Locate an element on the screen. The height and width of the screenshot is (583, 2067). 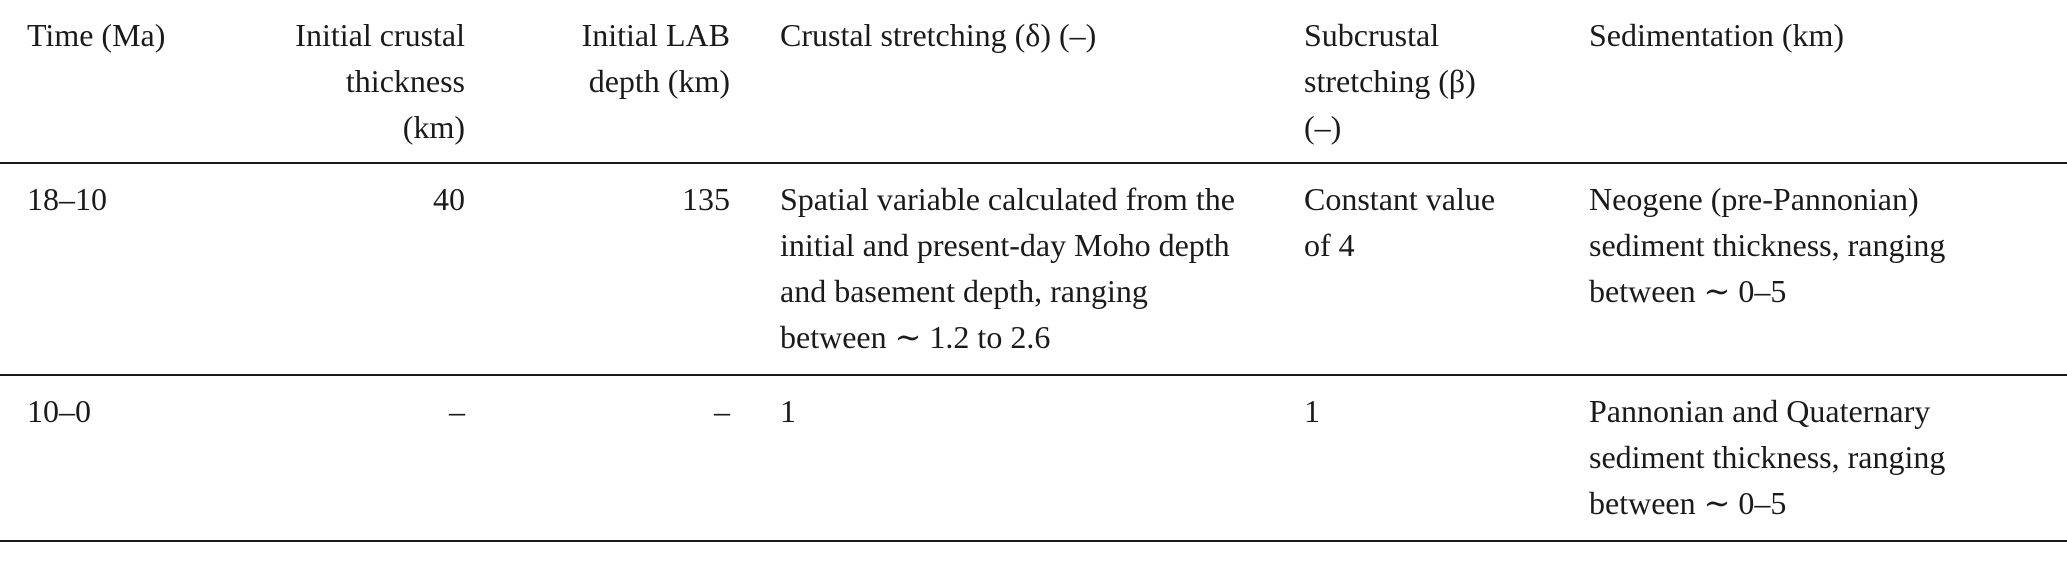
header-initial-crustal-thickness: Initial crustal thickness (km) is located at coordinates (360, 82).